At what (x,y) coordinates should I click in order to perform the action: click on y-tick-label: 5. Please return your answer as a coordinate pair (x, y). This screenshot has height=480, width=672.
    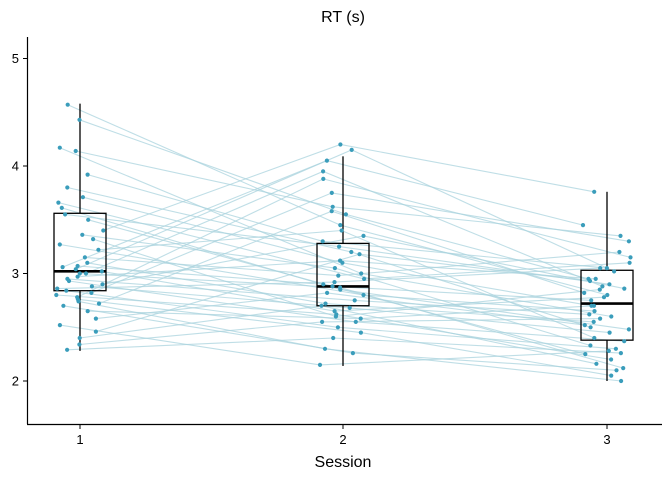
    Looking at the image, I should click on (15, 58).